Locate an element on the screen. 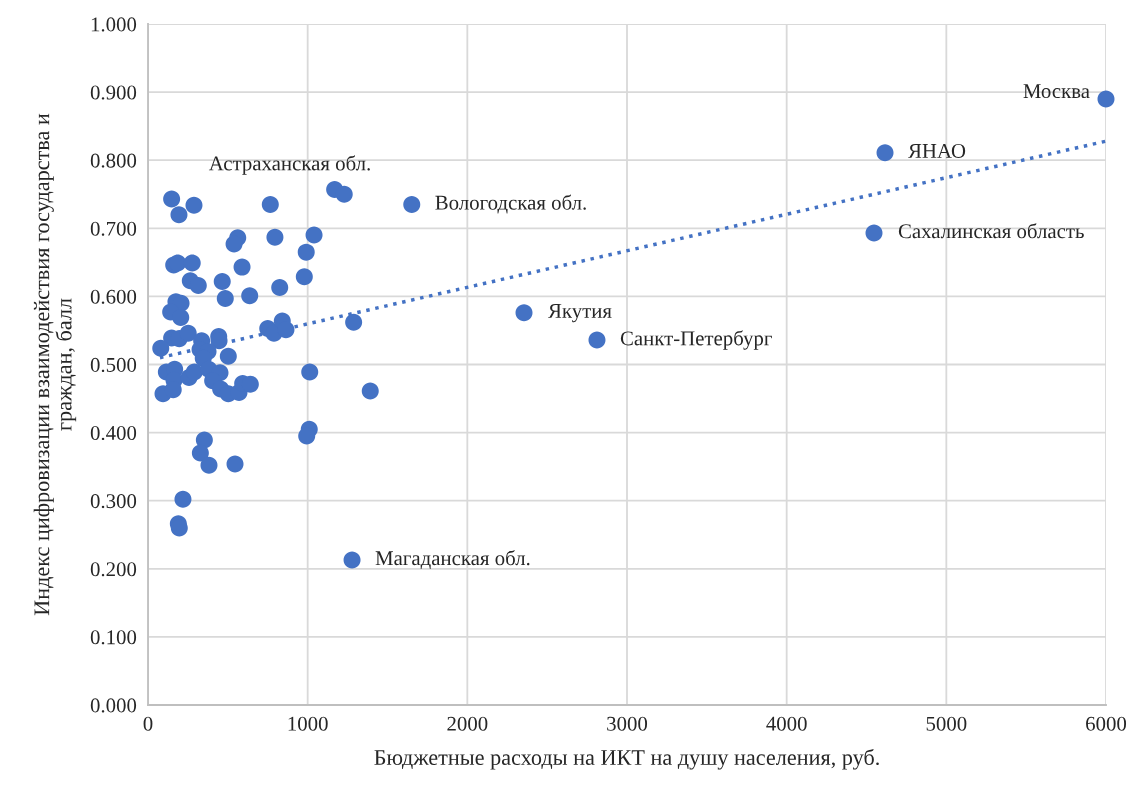 The image size is (1133, 785). y-tick-label: 0.800 is located at coordinates (113, 160).